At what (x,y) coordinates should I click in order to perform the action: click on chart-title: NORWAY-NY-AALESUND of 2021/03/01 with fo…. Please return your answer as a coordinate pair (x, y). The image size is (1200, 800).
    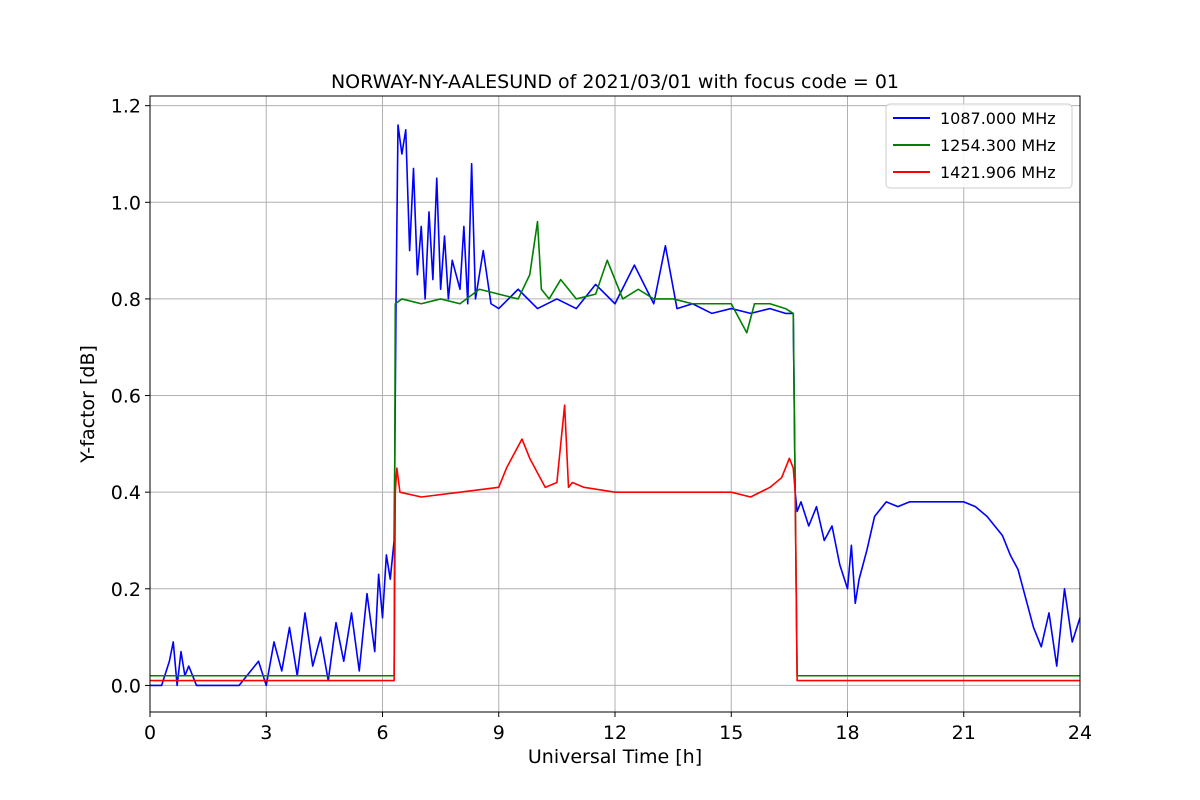
    Looking at the image, I should click on (615, 82).